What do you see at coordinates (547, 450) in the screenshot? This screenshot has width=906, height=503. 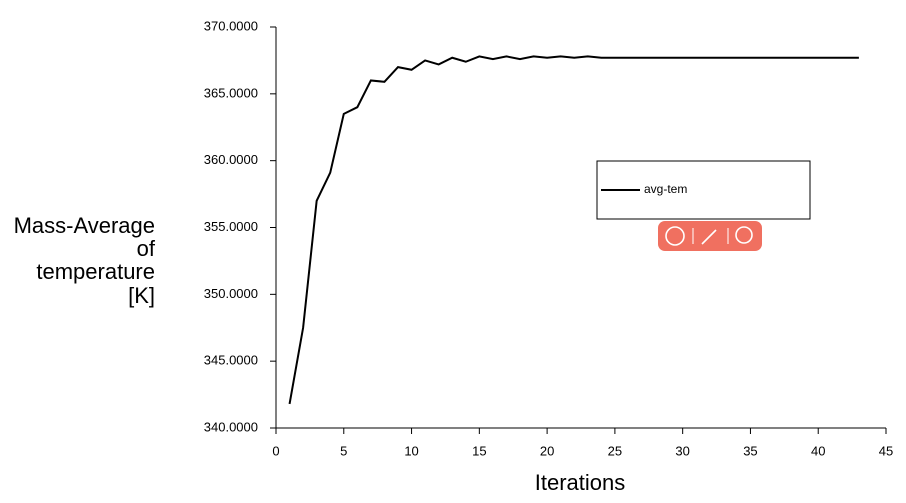 I see `x-tick-label: 20` at bounding box center [547, 450].